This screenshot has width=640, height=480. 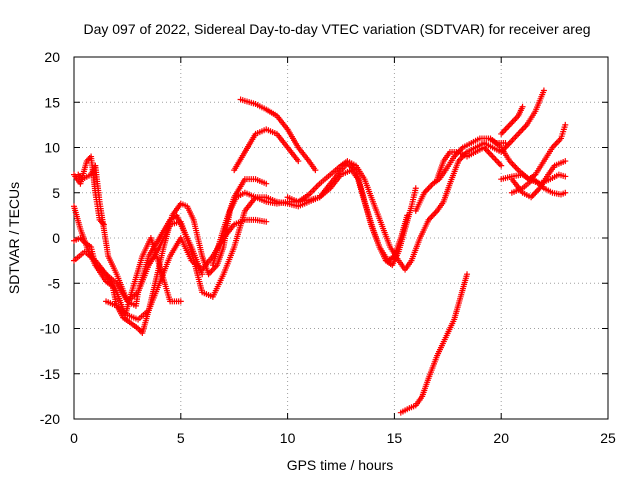 I want to click on x-tick-label: 0, so click(x=74, y=438).